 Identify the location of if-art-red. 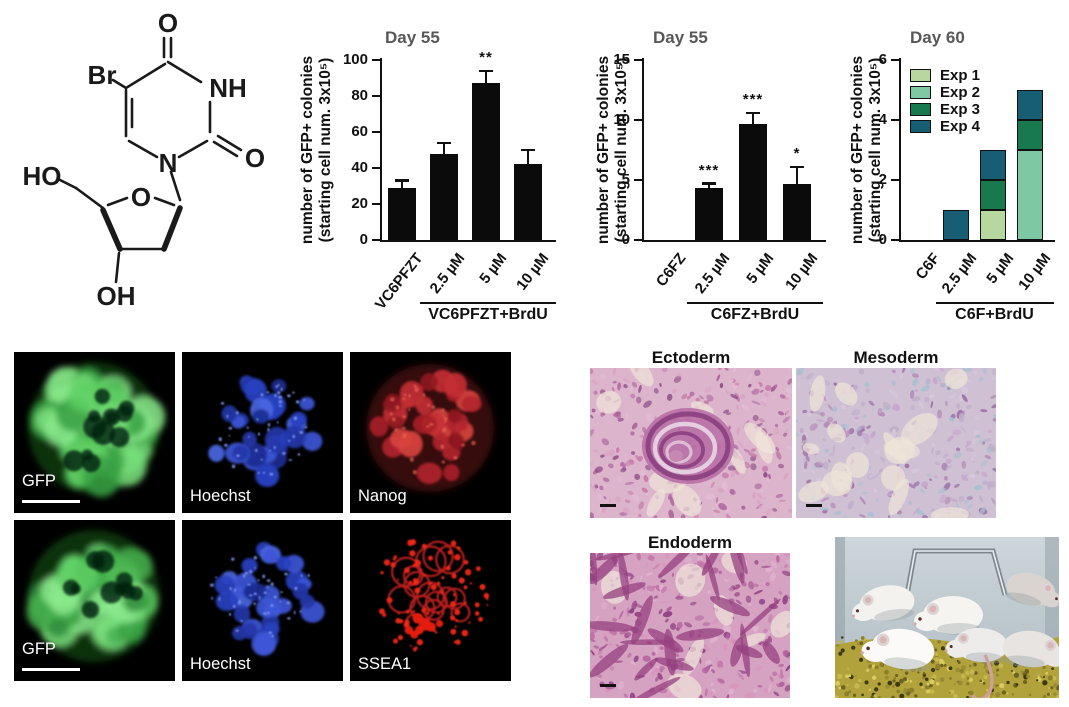
(430, 432).